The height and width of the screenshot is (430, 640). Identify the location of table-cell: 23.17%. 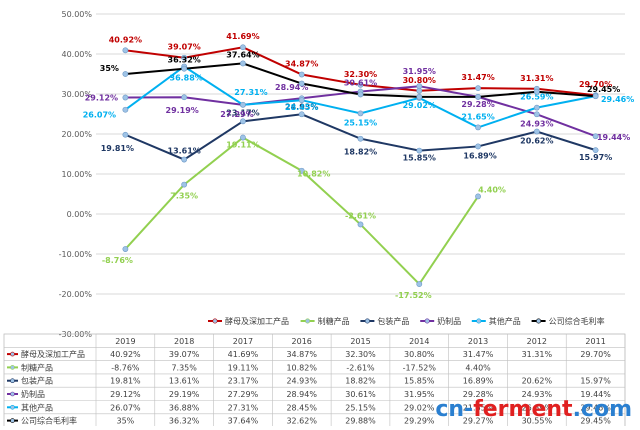
(243, 381).